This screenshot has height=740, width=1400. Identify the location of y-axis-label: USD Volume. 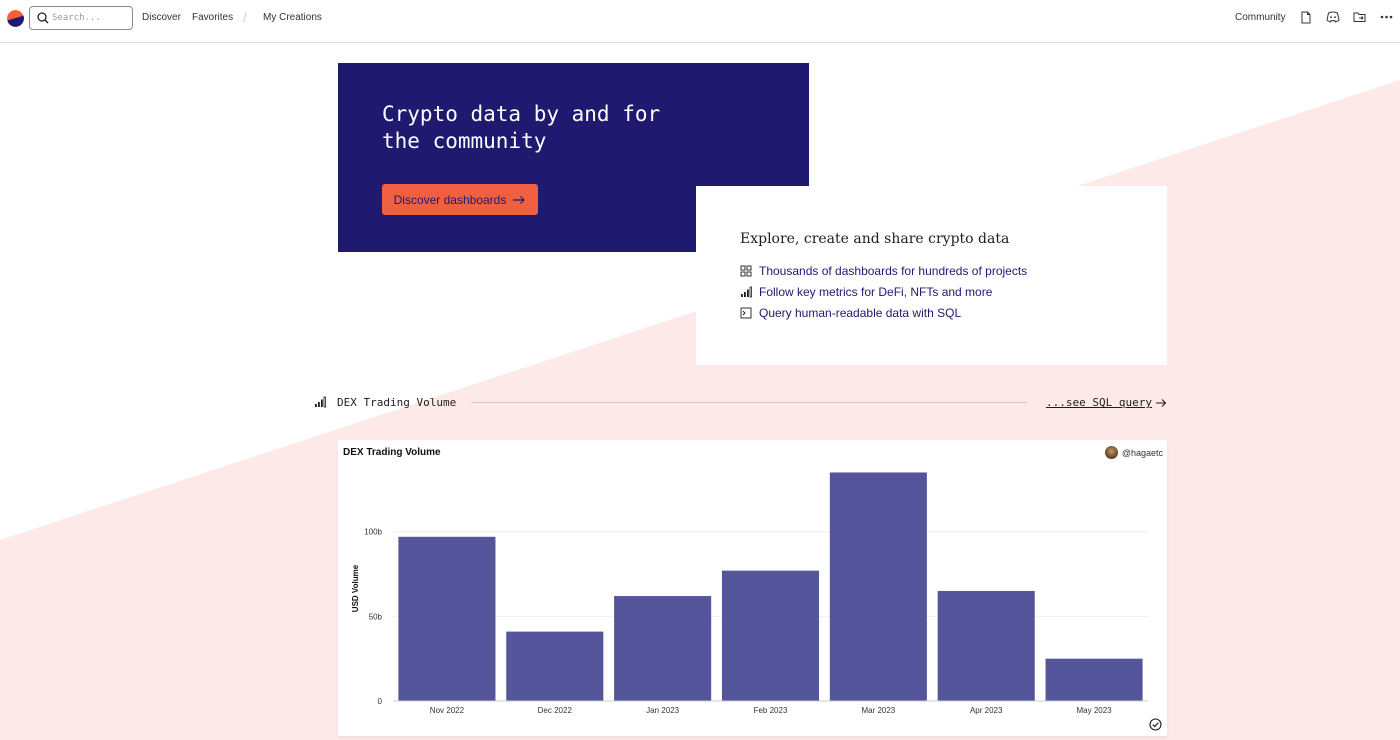
(355, 588).